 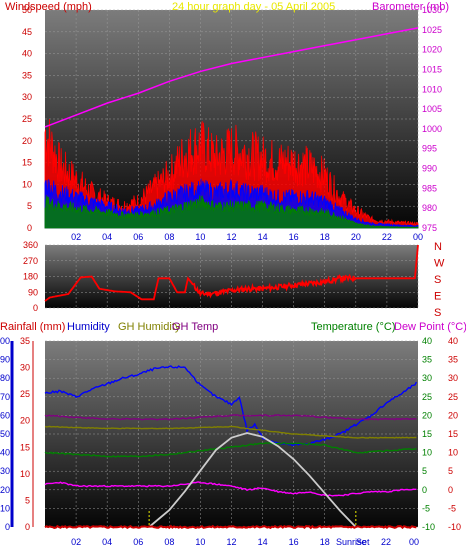 I want to click on rain-ytick: 30, so click(x=25, y=368).